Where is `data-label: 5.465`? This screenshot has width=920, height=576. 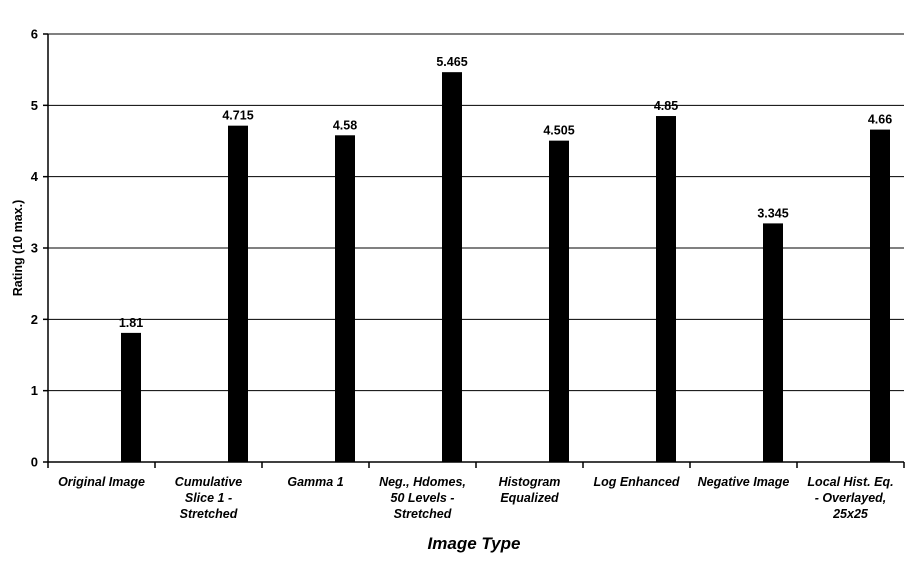 data-label: 5.465 is located at coordinates (451, 62).